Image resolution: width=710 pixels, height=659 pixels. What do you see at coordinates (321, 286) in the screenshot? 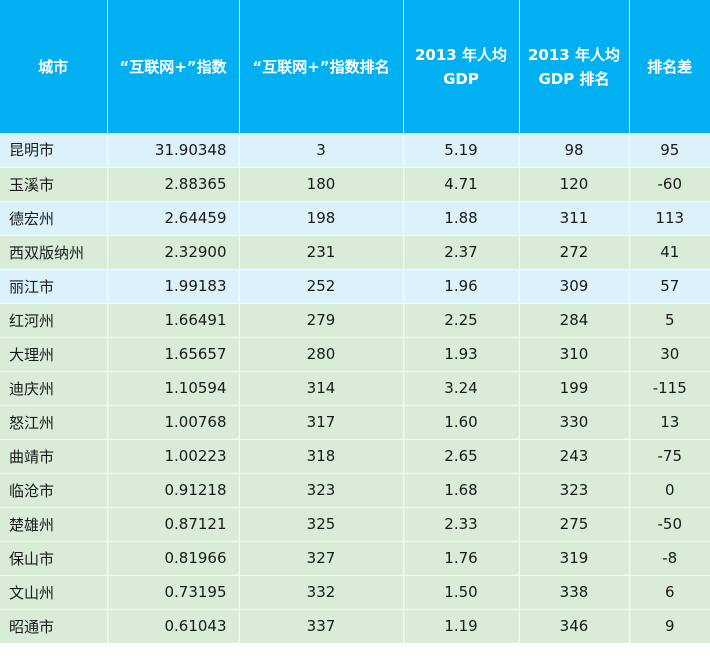
I see `cell-index-rank: 252` at bounding box center [321, 286].